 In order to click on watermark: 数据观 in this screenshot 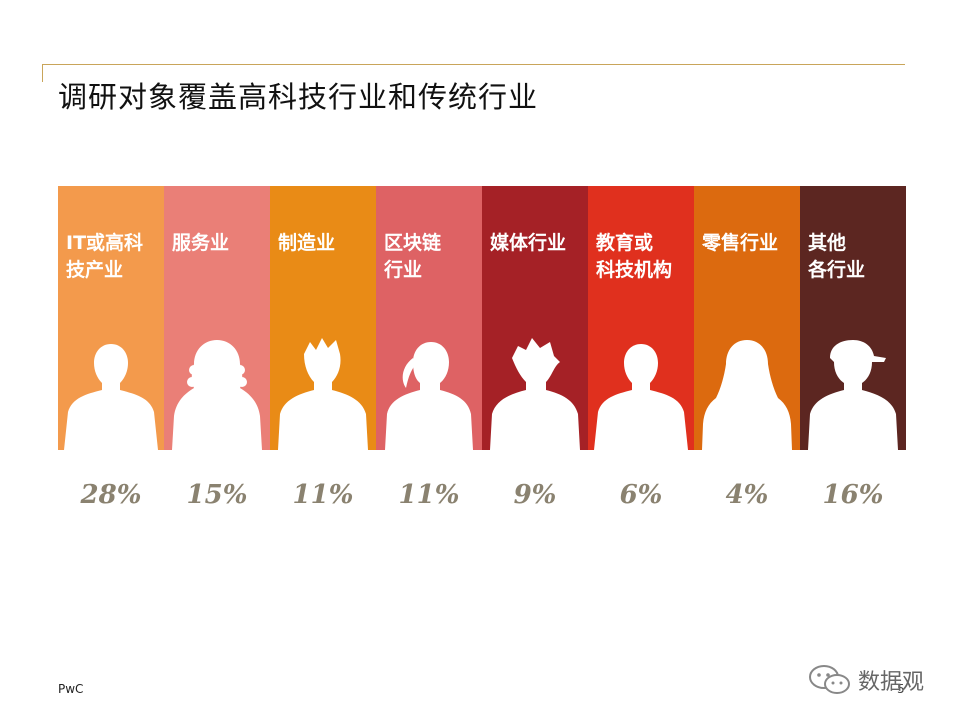, I will do `click(866, 680)`.